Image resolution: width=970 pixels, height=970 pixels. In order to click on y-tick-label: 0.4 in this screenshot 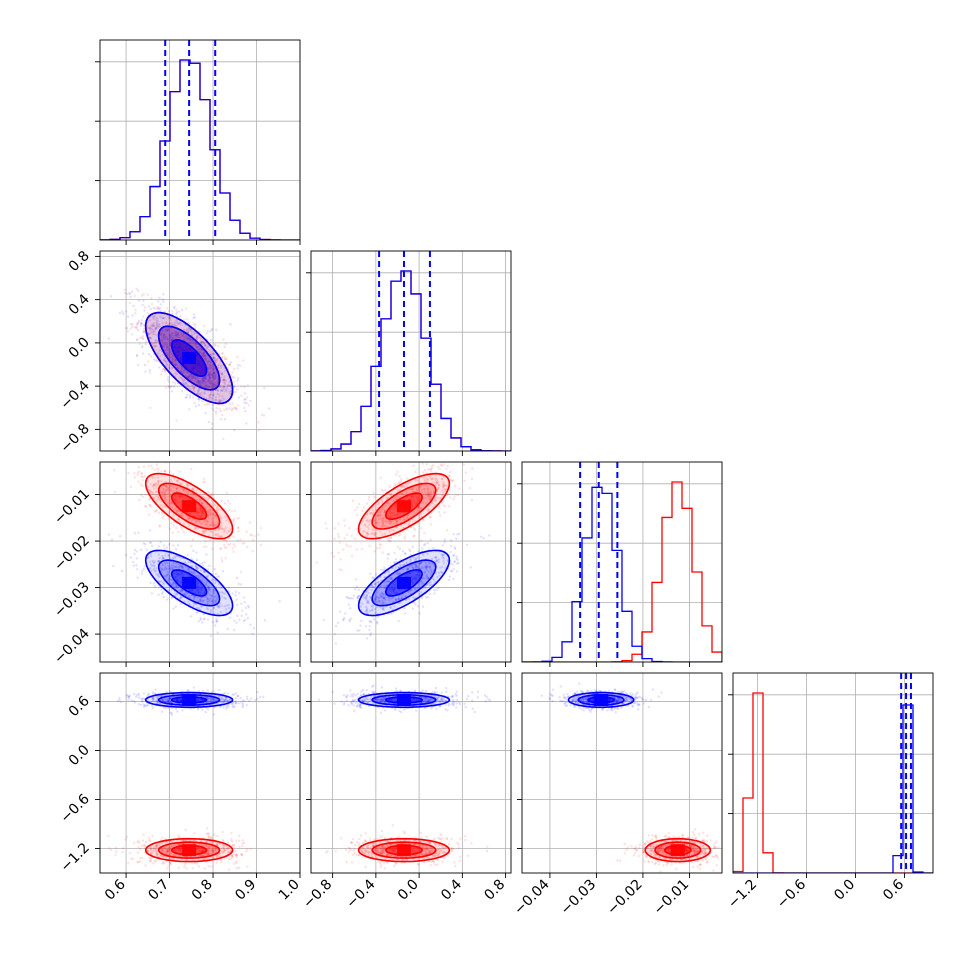, I will do `click(79, 304)`.